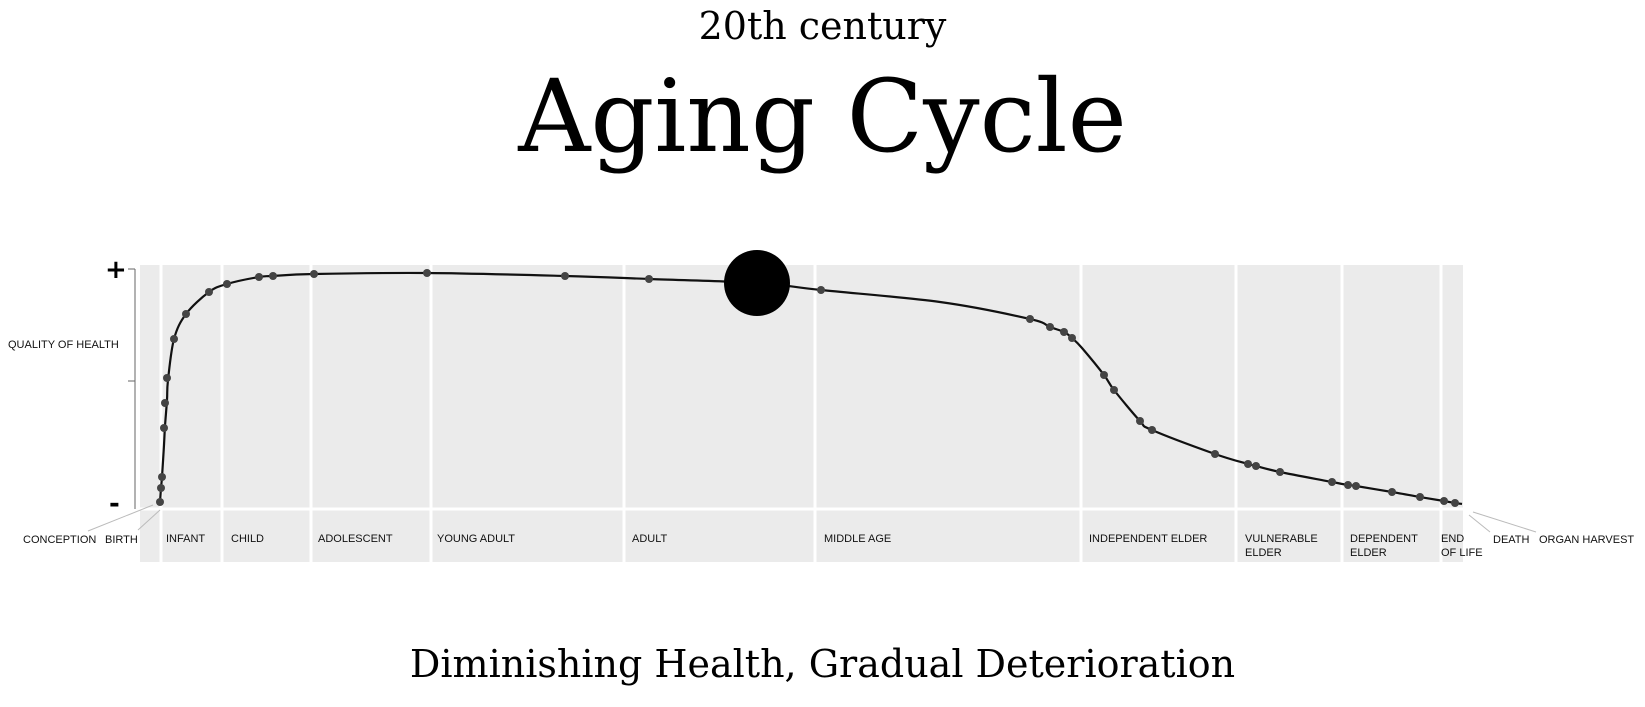 This screenshot has width=1645, height=707. I want to click on label-death: DEATH, so click(1511, 540).